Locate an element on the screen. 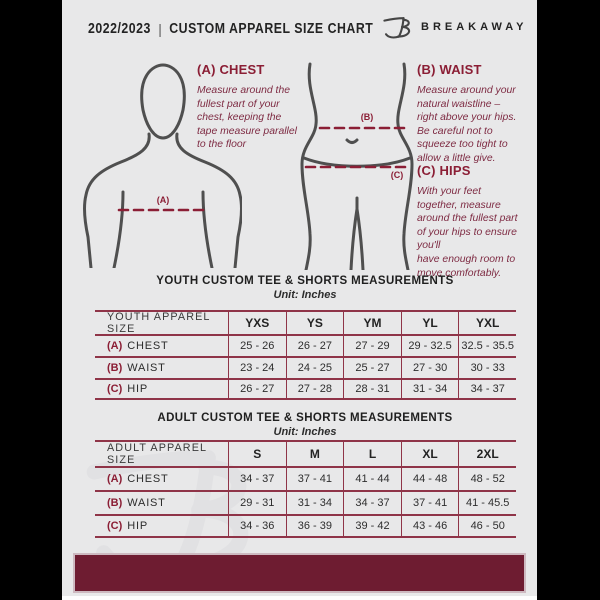 This screenshot has height=600, width=600. waist-marker-label: (B) is located at coordinates (367, 117).